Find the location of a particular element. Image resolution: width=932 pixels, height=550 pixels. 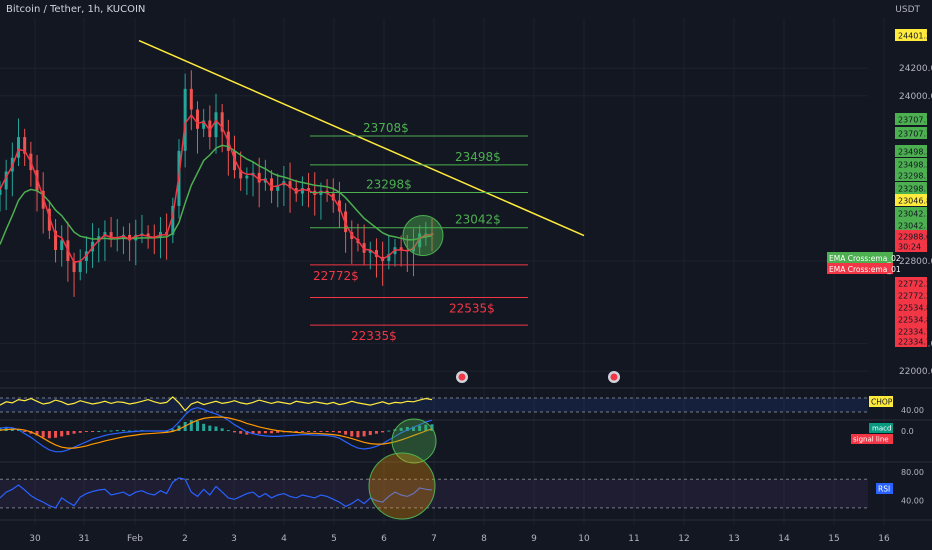

x-tick-label: 13 is located at coordinates (733, 539).